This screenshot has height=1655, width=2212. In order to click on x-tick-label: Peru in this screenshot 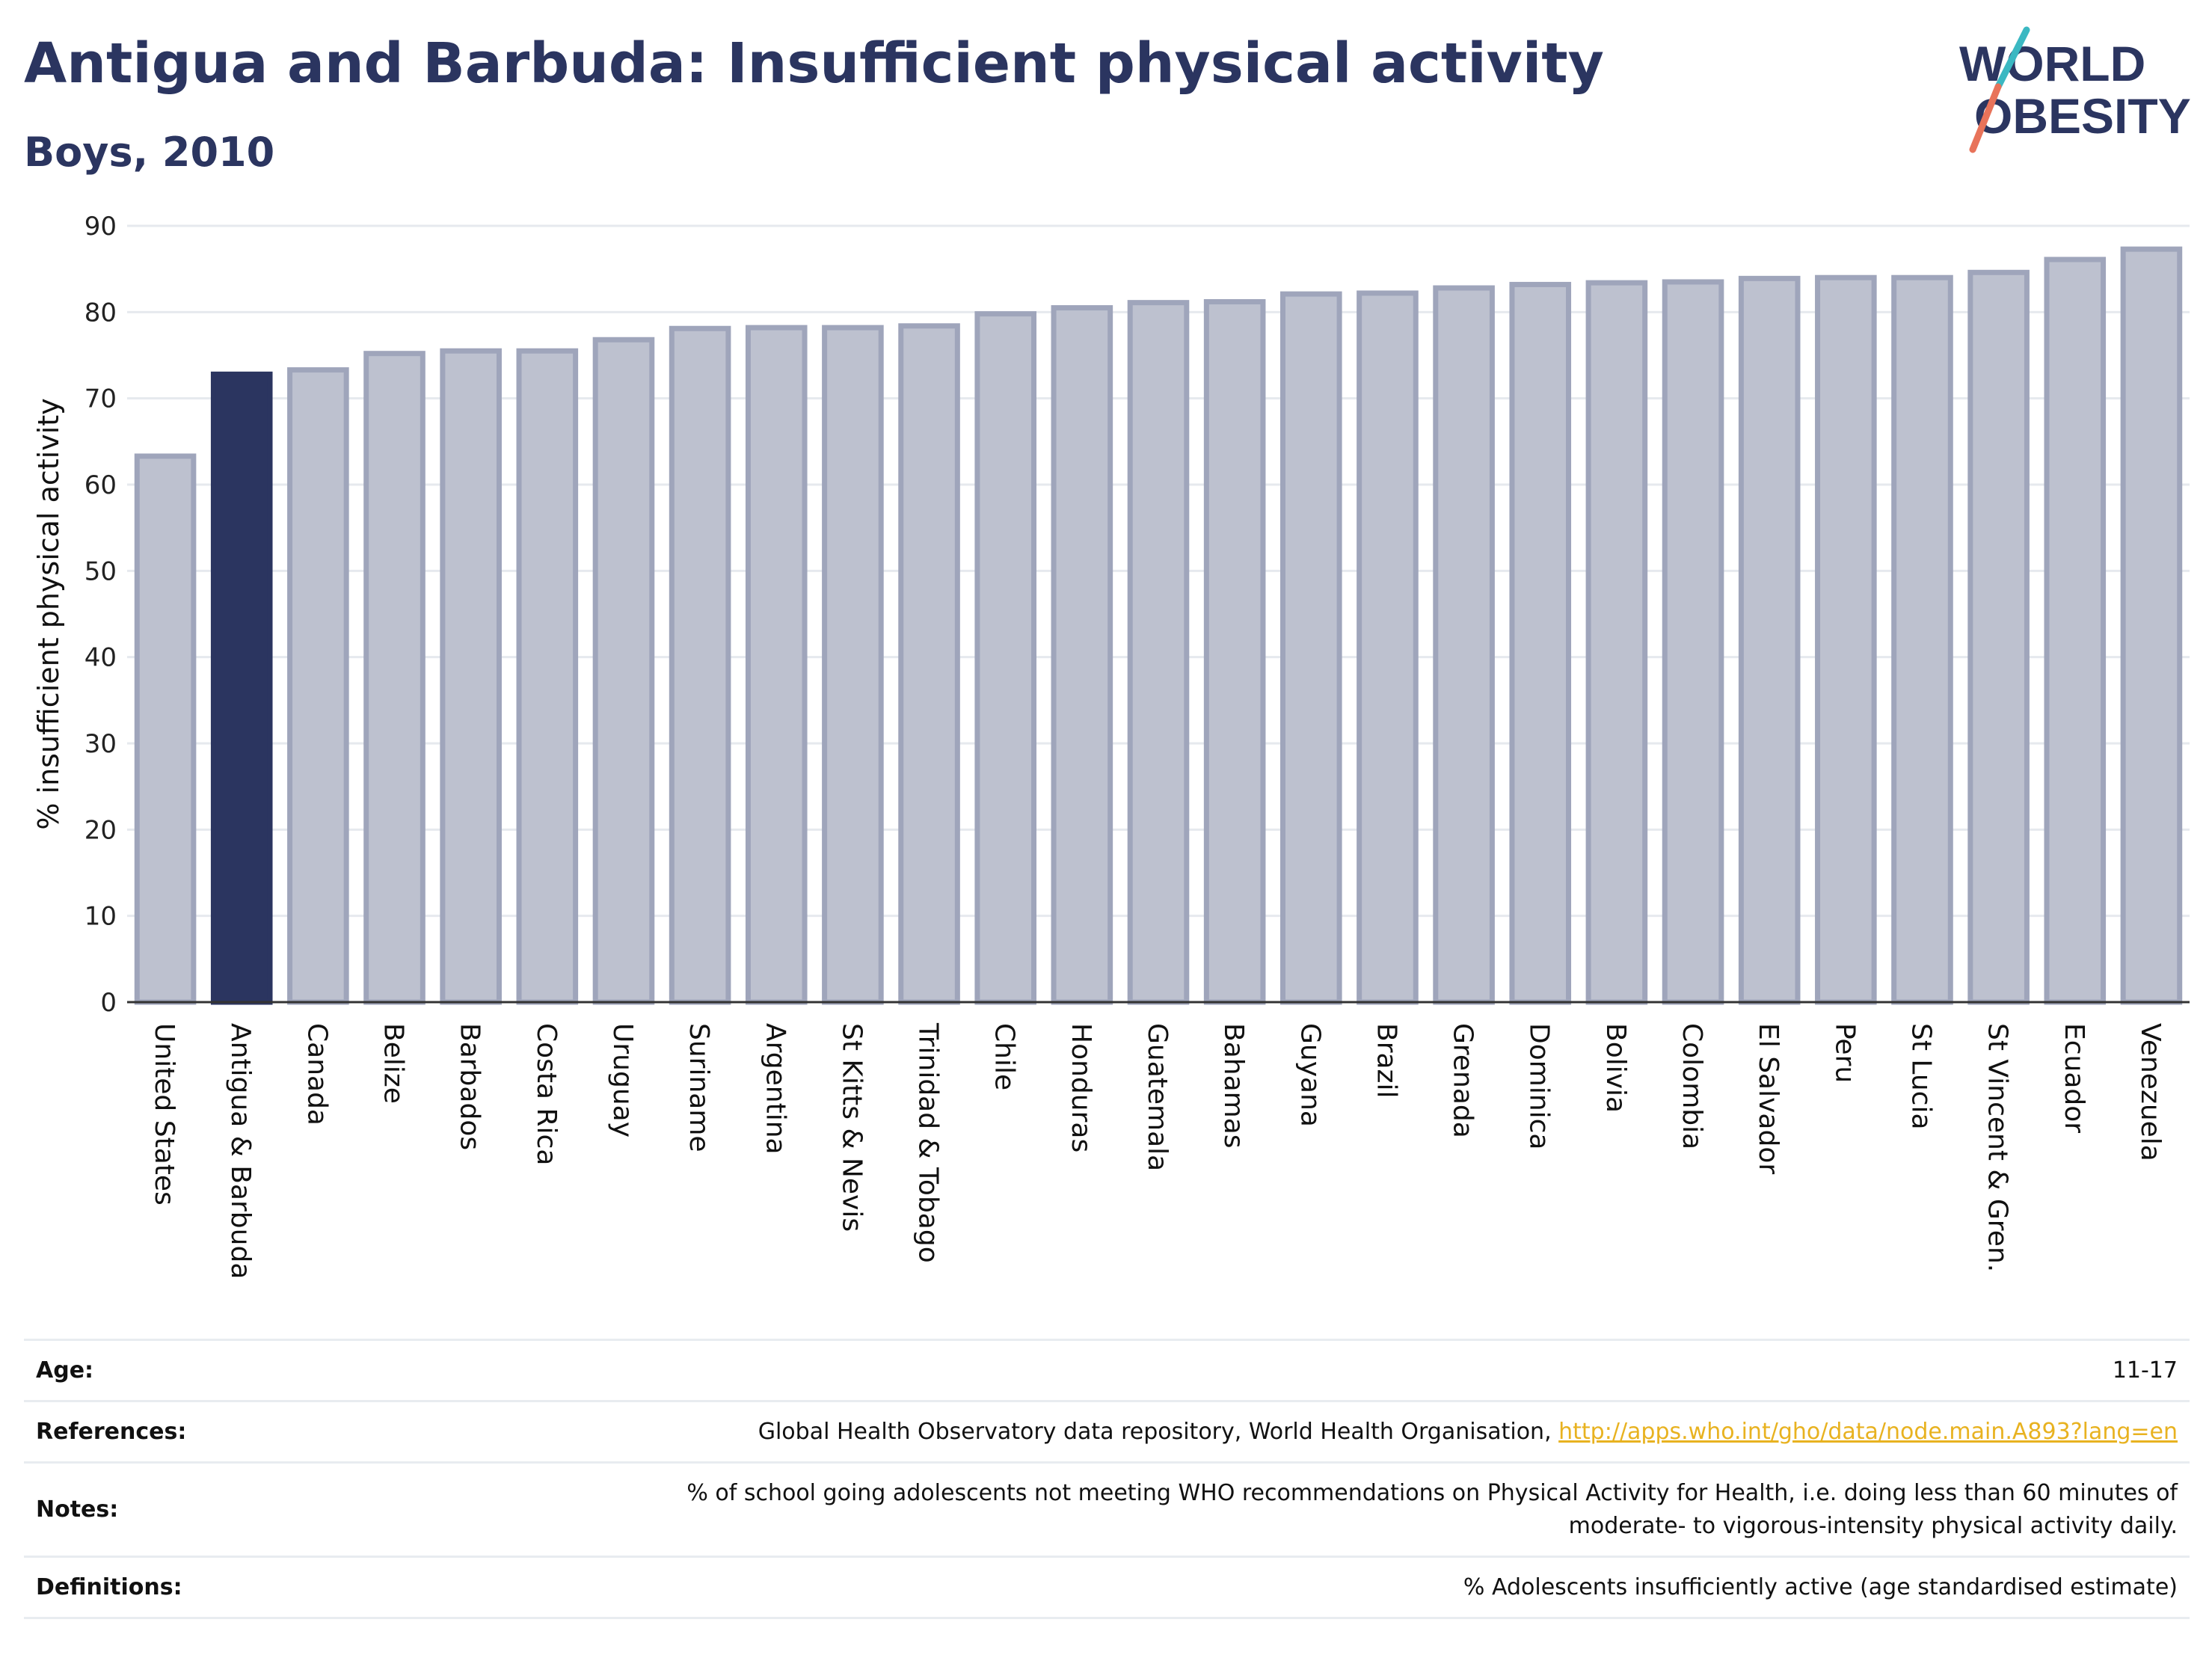, I will do `click(1844, 1053)`.